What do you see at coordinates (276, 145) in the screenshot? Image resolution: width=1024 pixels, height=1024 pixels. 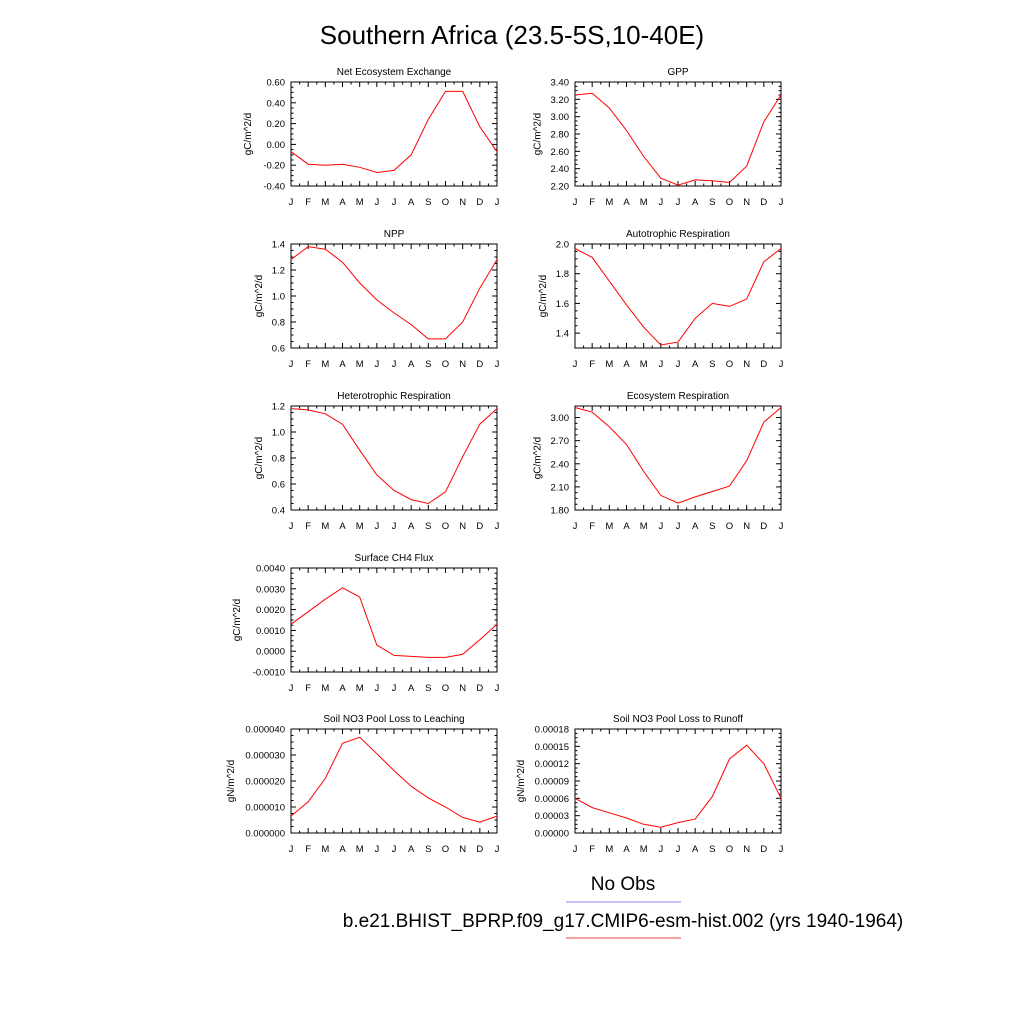 I see `y-tick-label: 0.00` at bounding box center [276, 145].